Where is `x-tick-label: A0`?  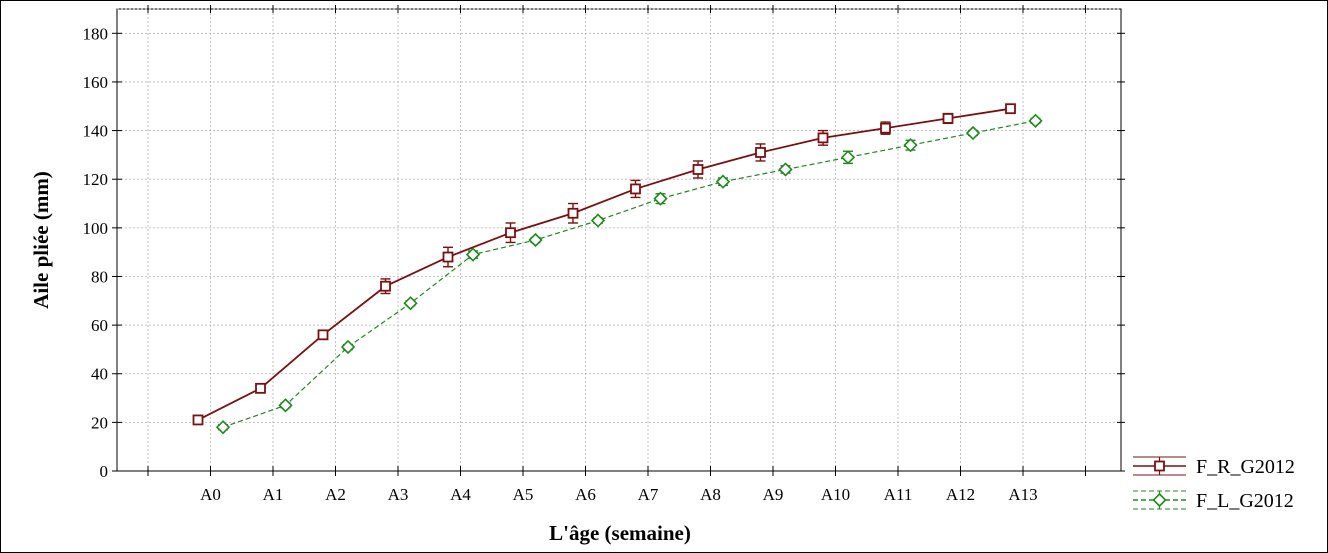 x-tick-label: A0 is located at coordinates (210, 494).